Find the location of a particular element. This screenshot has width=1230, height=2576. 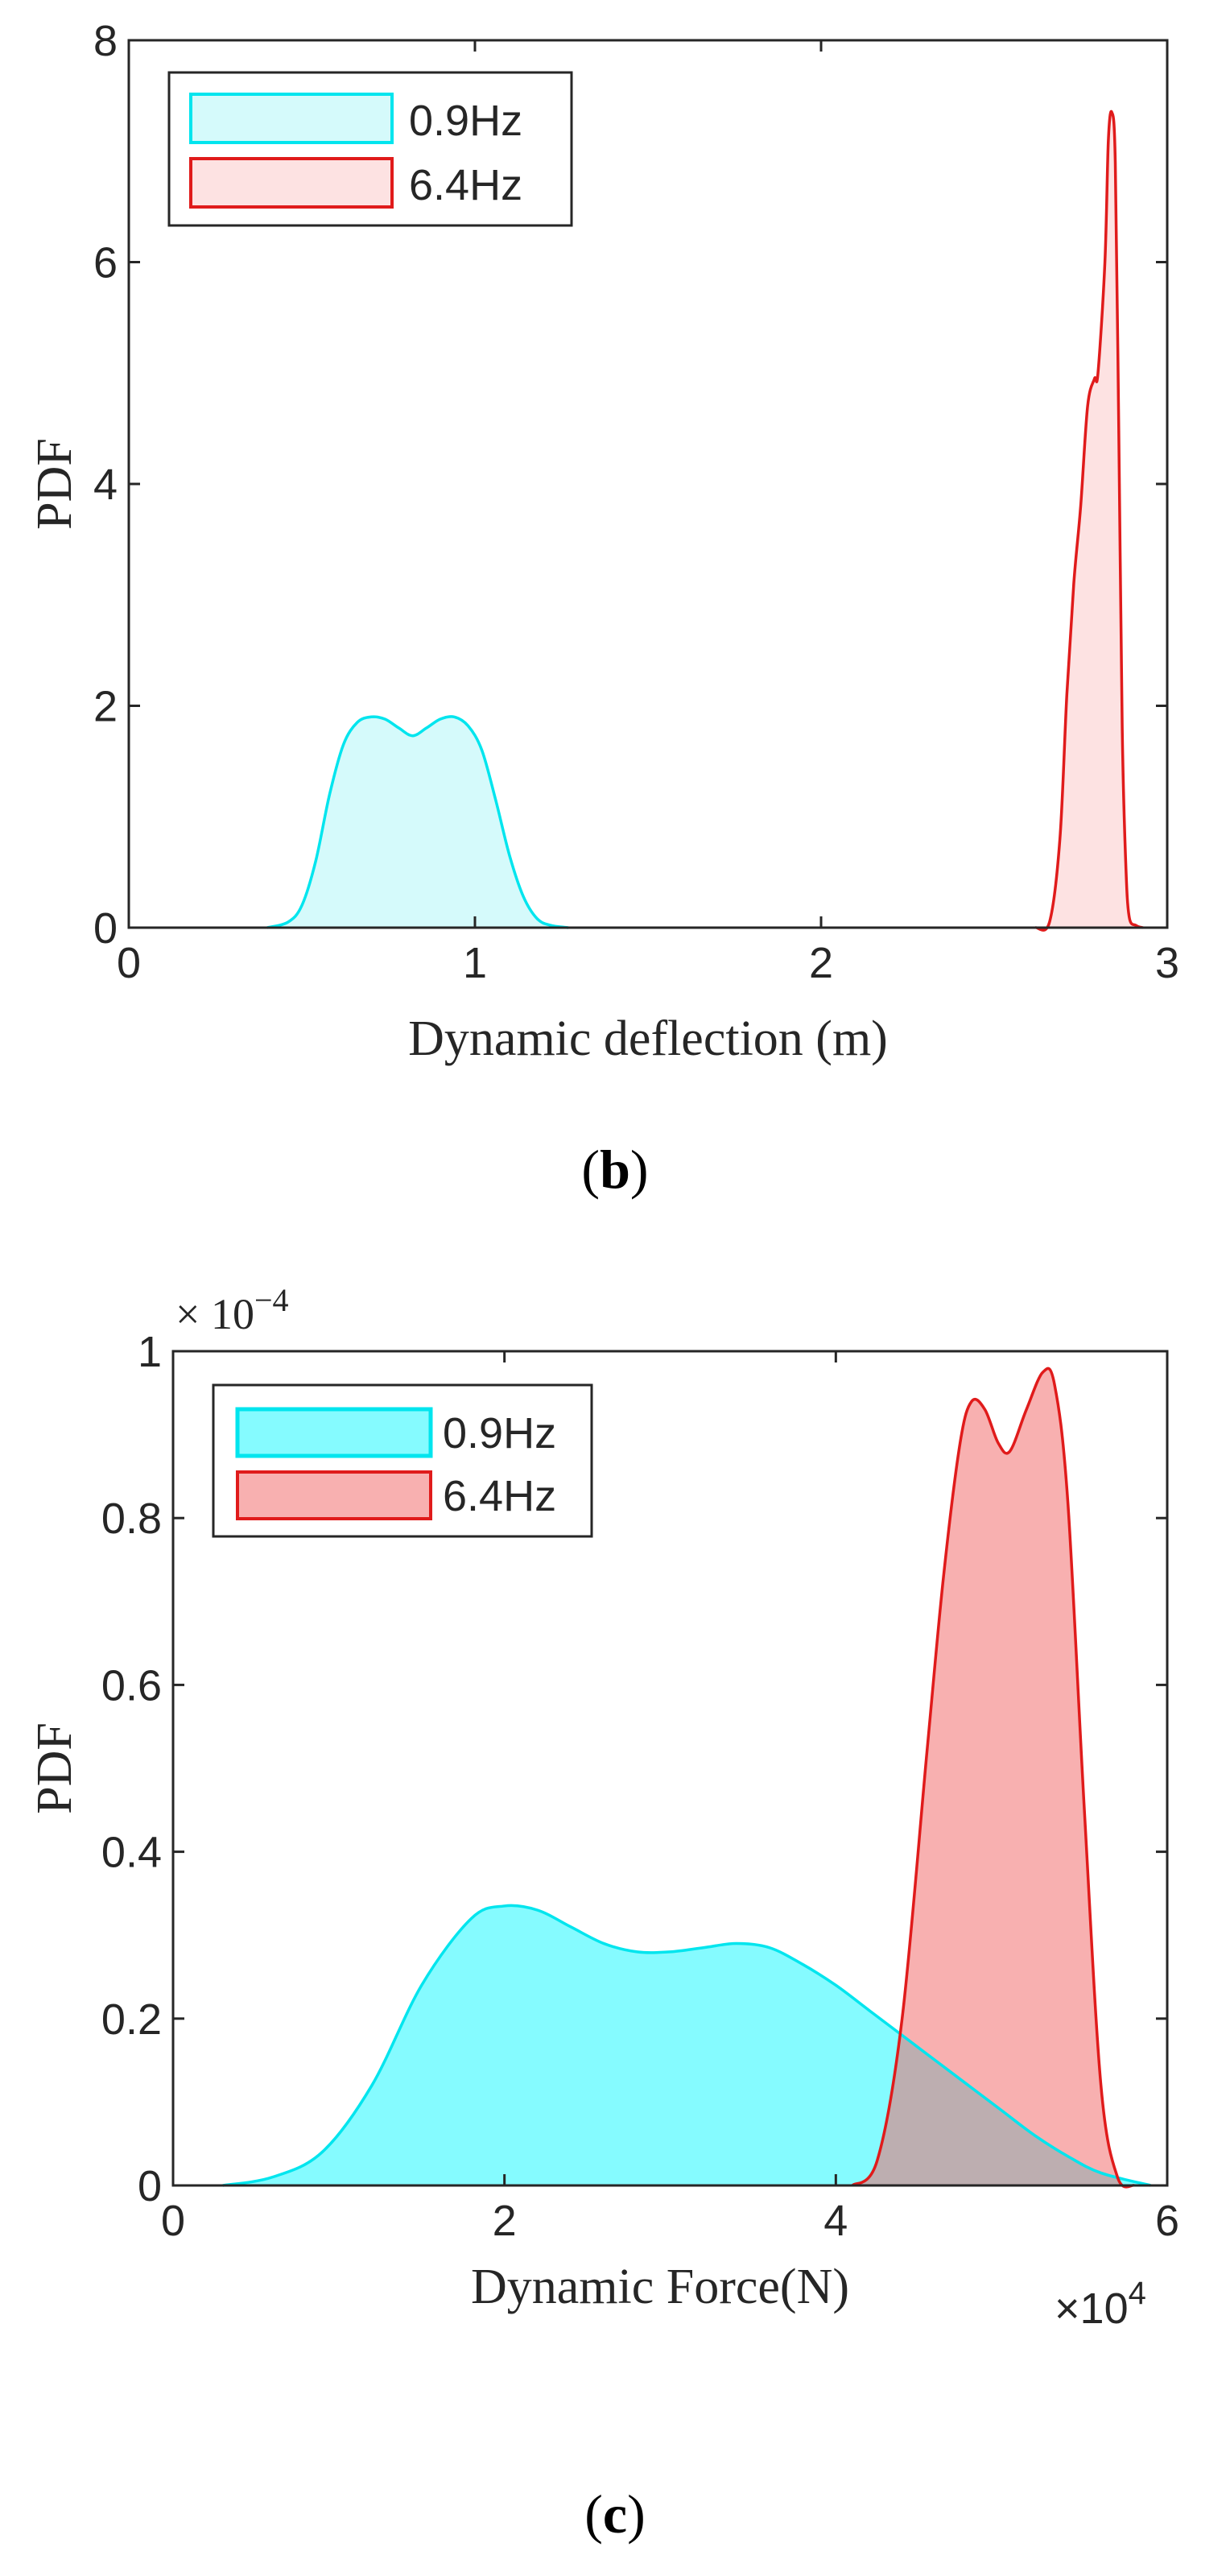

chart-c-xtick-label-0: 0 is located at coordinates (173, 2221).